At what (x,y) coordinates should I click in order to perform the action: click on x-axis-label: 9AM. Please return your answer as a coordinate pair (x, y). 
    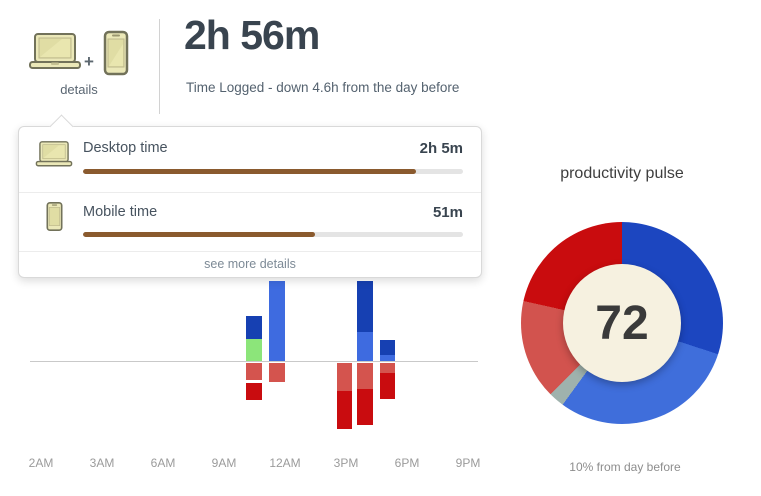
    Looking at the image, I should click on (224, 463).